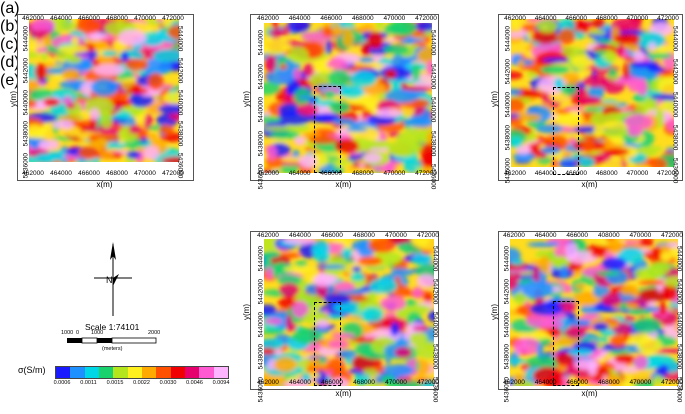  I want to click on x-tick-bottom: 462000, so click(514, 382).